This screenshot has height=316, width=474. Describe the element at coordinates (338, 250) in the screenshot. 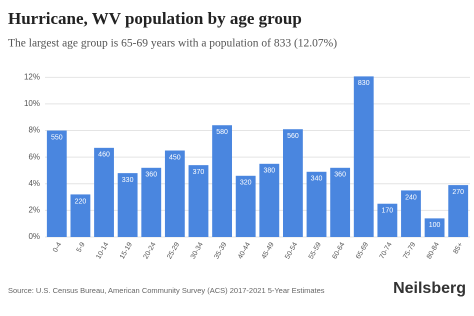

I see `x-tick-label: 60-64` at that location.